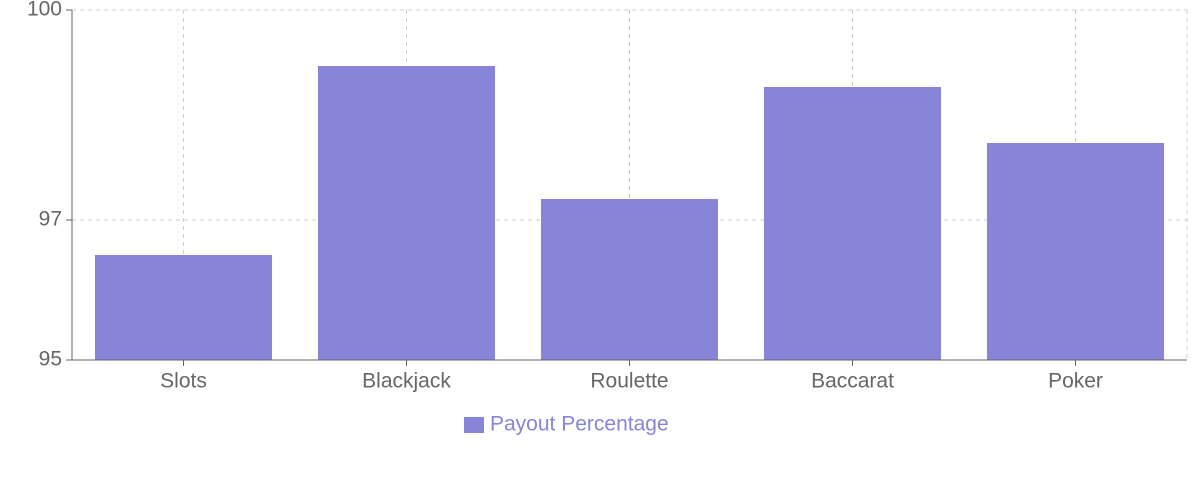 Image resolution: width=1200 pixels, height=498 pixels. What do you see at coordinates (406, 381) in the screenshot?
I see `x-tick-label: Blackjack` at bounding box center [406, 381].